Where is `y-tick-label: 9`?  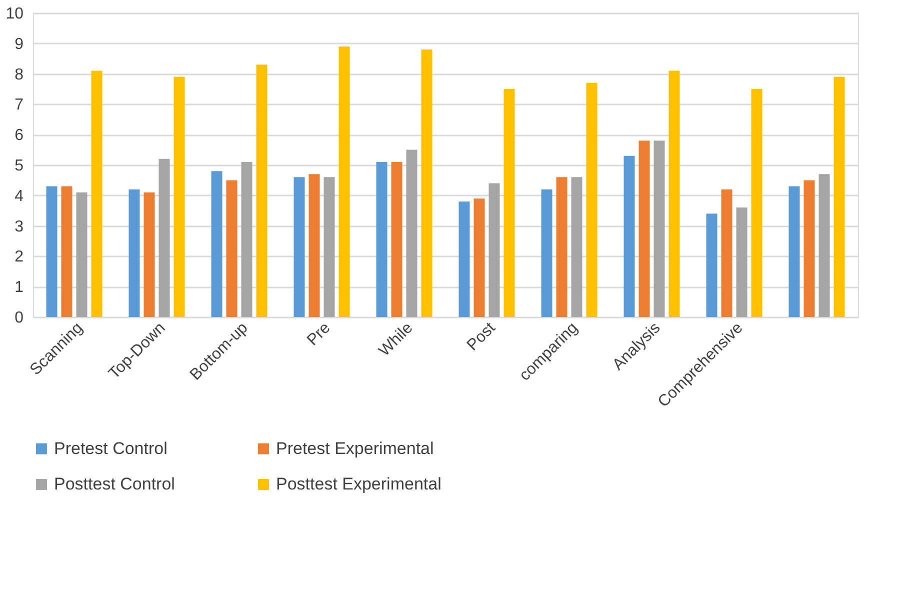
y-tick-label: 9 is located at coordinates (19, 44).